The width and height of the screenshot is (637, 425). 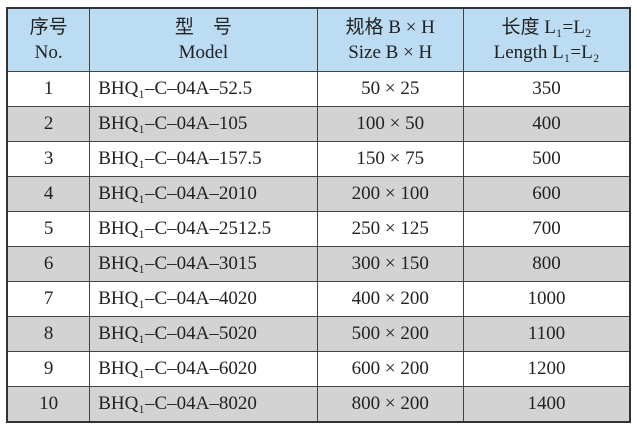 What do you see at coordinates (48, 369) in the screenshot?
I see `cell-no: 9` at bounding box center [48, 369].